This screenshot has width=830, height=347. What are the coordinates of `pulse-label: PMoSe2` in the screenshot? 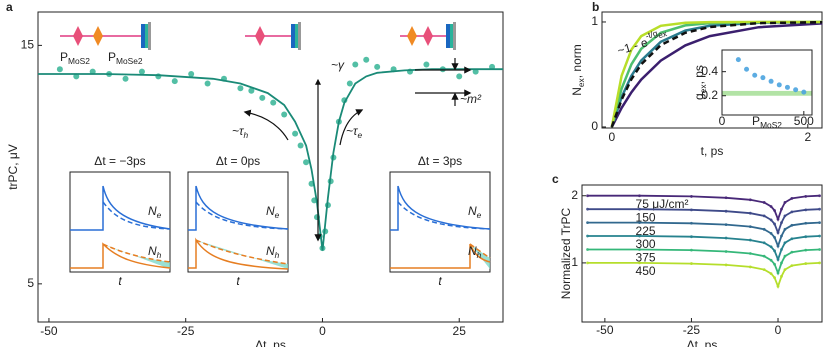 It's located at (125, 58).